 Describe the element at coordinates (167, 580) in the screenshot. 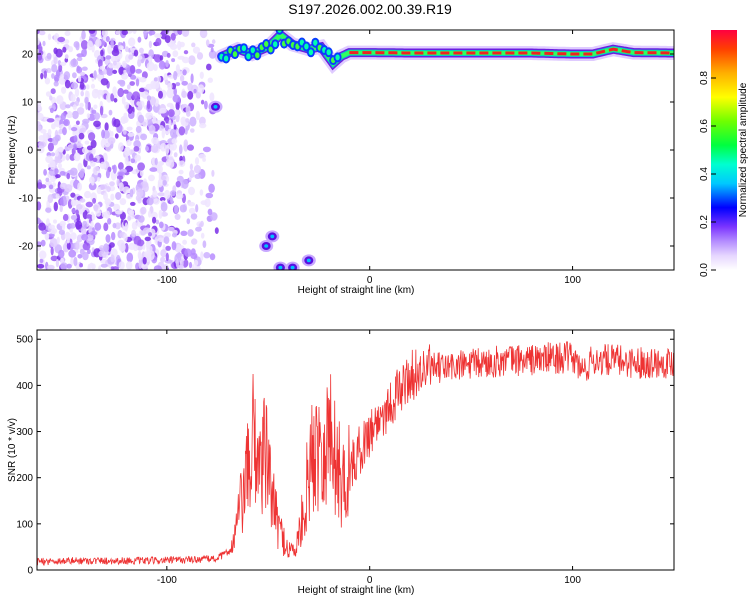

I see `x-tick-label: -100` at that location.